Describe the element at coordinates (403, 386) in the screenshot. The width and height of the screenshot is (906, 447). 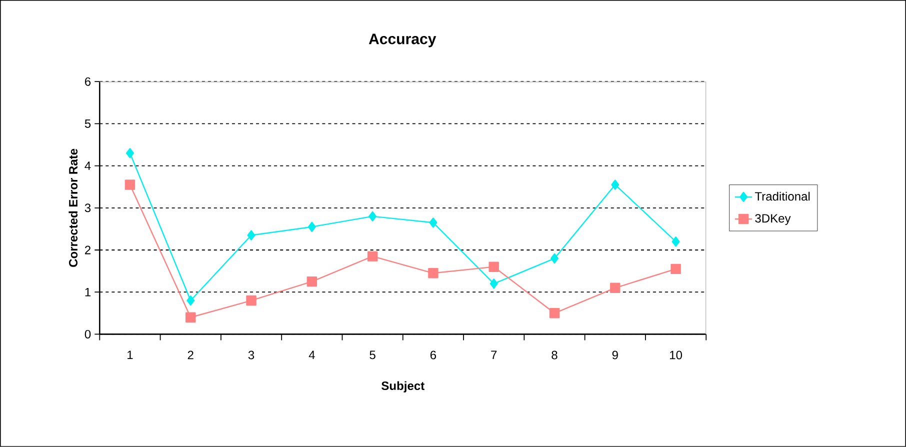
I see `x-axis-title: Subject` at that location.